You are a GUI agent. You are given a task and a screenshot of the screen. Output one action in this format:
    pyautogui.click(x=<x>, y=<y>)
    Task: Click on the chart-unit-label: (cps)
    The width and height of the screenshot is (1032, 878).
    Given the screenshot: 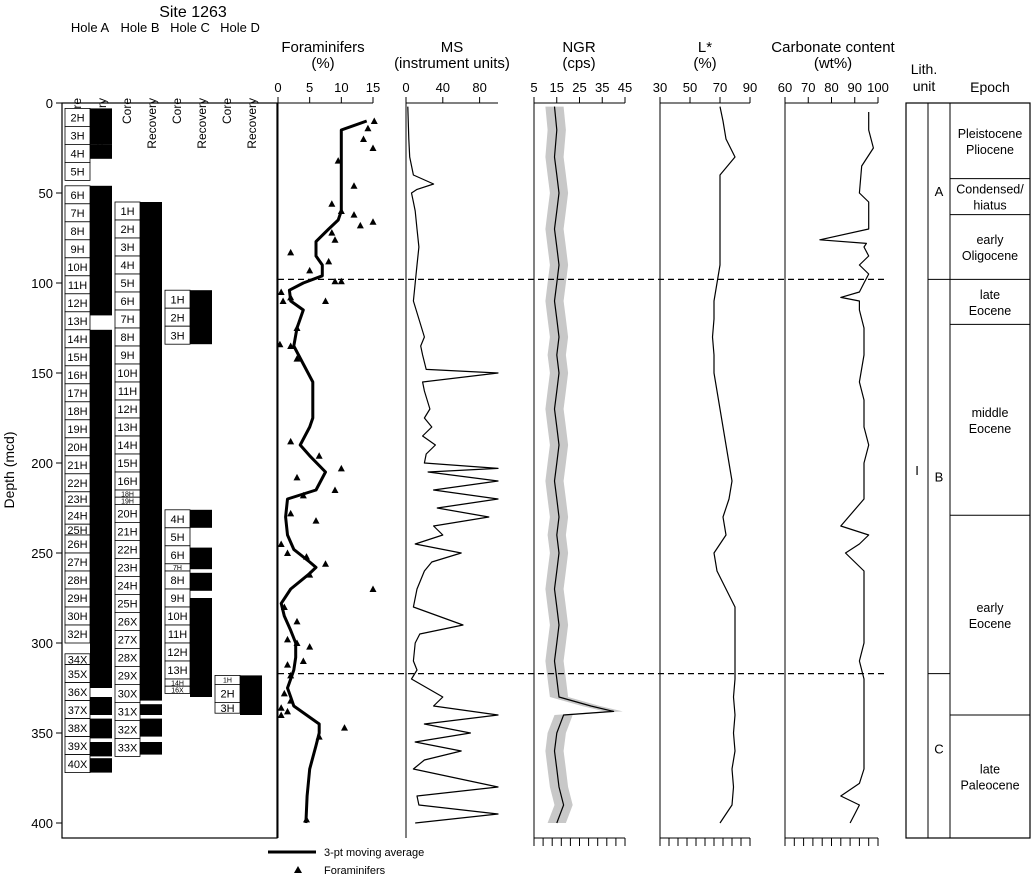 What is the action you would take?
    pyautogui.click(x=578, y=63)
    